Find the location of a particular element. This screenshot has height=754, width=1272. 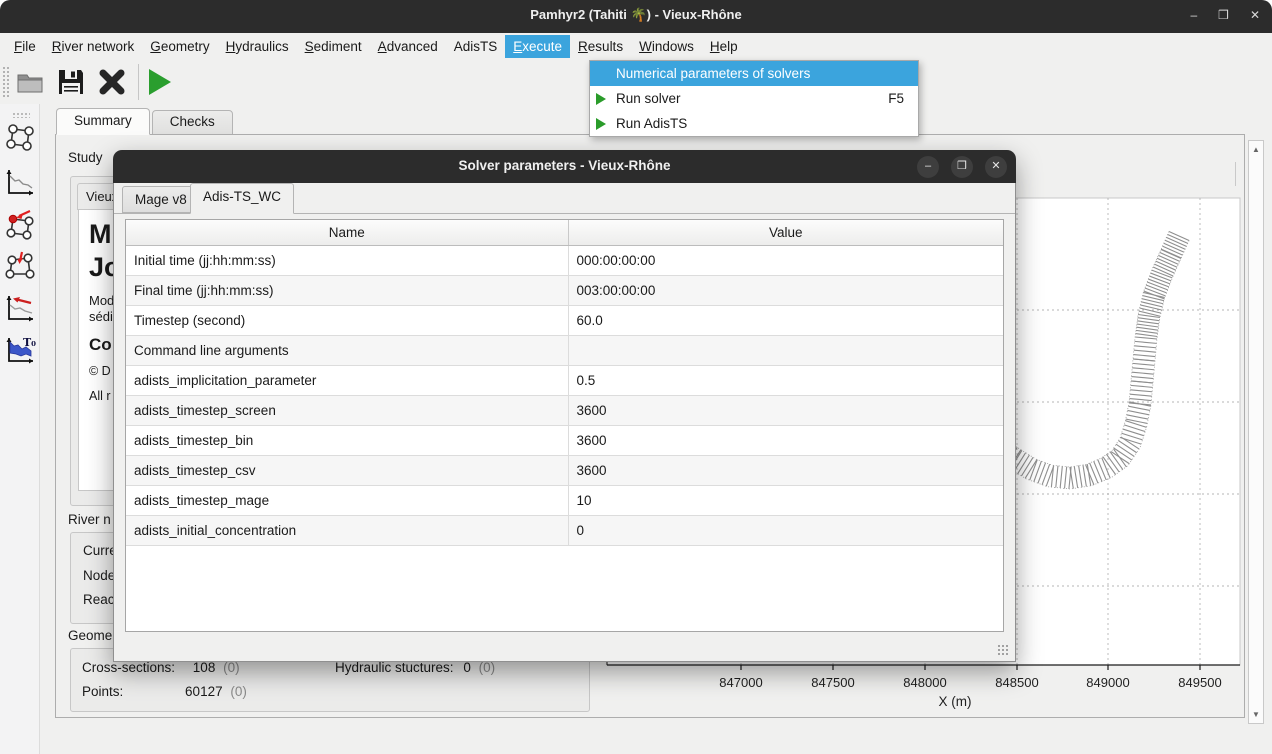

scroll-down-icon: ▼ is located at coordinates (1256, 714).